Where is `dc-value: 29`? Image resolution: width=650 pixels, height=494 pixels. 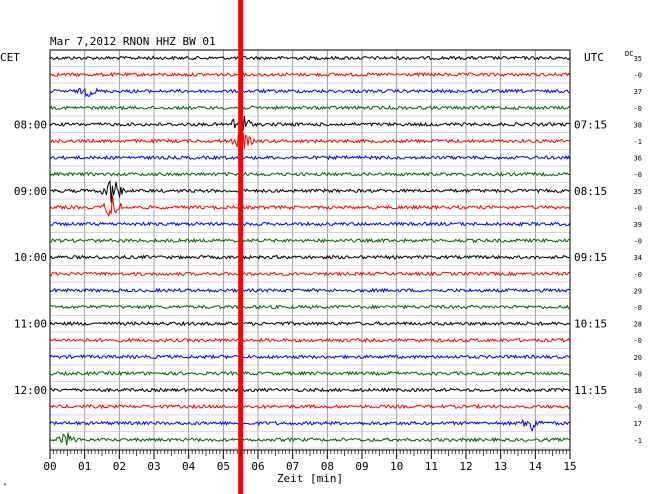 dc-value: 29 is located at coordinates (638, 291).